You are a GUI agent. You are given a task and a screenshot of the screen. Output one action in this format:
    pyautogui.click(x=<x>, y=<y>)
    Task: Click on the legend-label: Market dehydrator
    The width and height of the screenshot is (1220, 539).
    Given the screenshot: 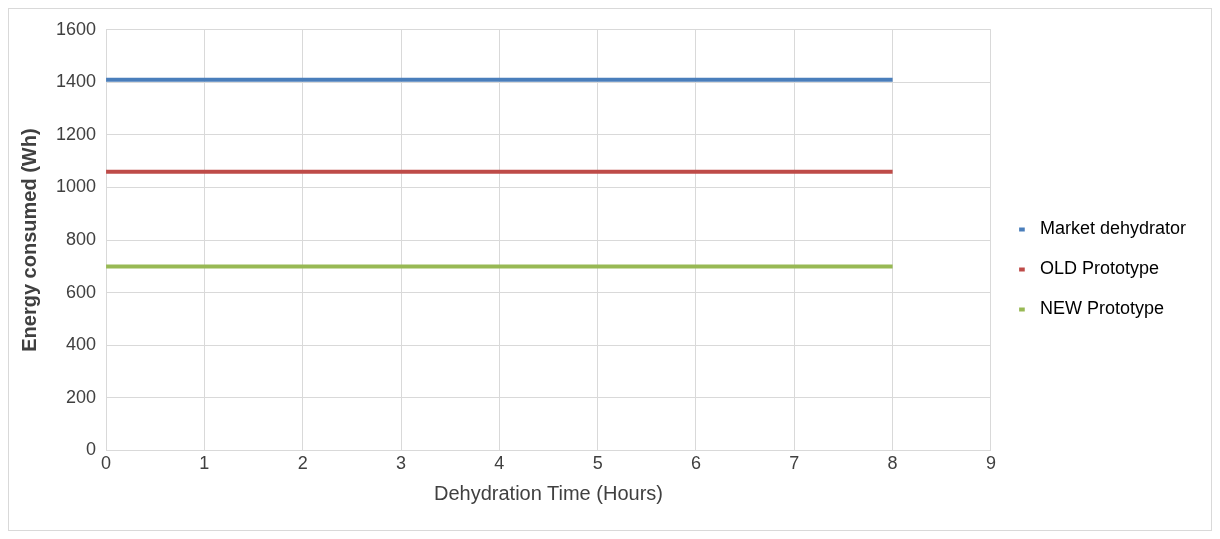 What is the action you would take?
    pyautogui.click(x=1113, y=228)
    